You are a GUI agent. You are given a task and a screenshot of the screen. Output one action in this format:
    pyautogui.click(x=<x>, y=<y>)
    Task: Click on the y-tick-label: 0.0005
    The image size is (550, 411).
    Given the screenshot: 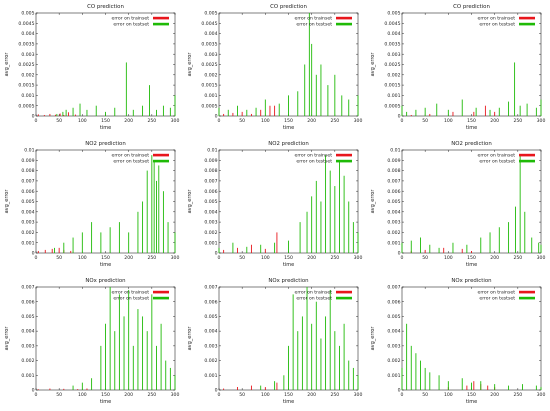 What is the action you would take?
    pyautogui.click(x=26, y=106)
    